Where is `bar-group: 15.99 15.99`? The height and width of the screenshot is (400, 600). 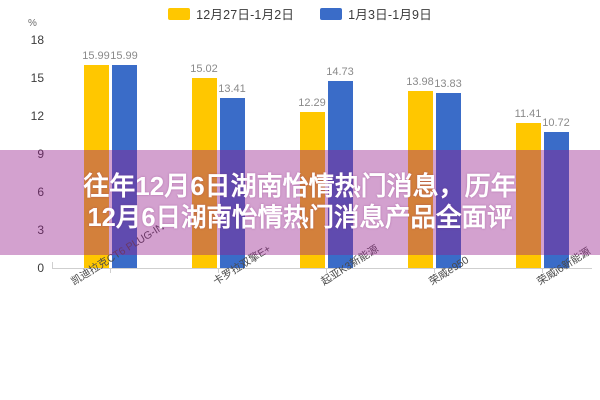
bar-group: 15.99 15.99 is located at coordinates (110, 134).